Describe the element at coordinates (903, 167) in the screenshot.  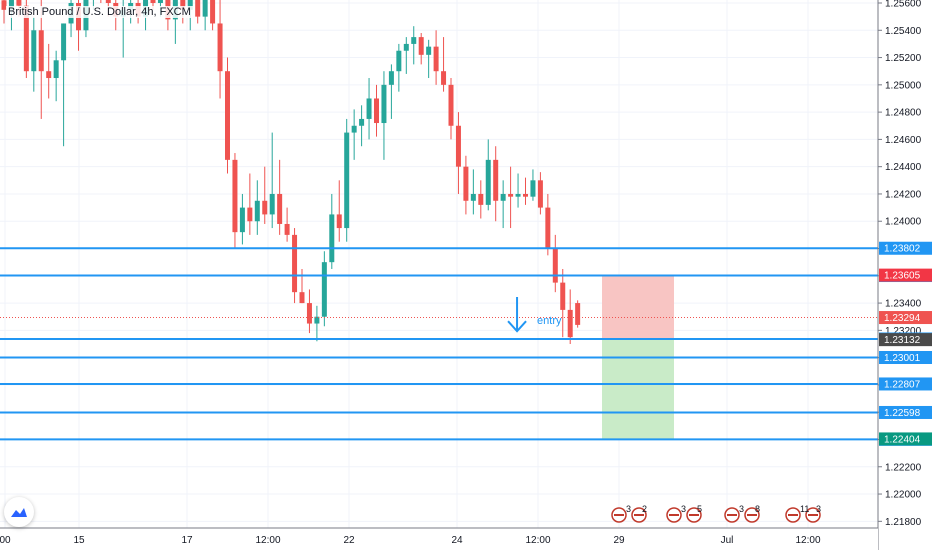
I see `price-tick-label: 1.24400` at that location.